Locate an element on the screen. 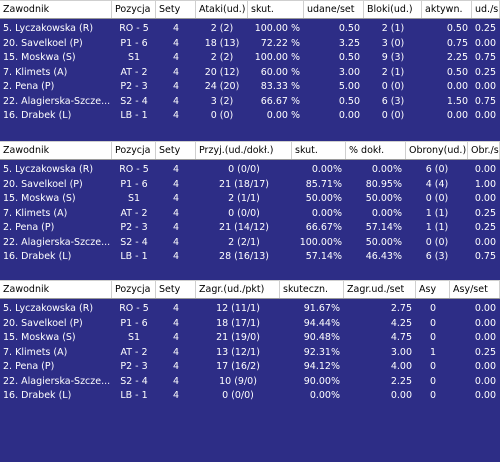  cell-position: P1 - 6 is located at coordinates (134, 43).